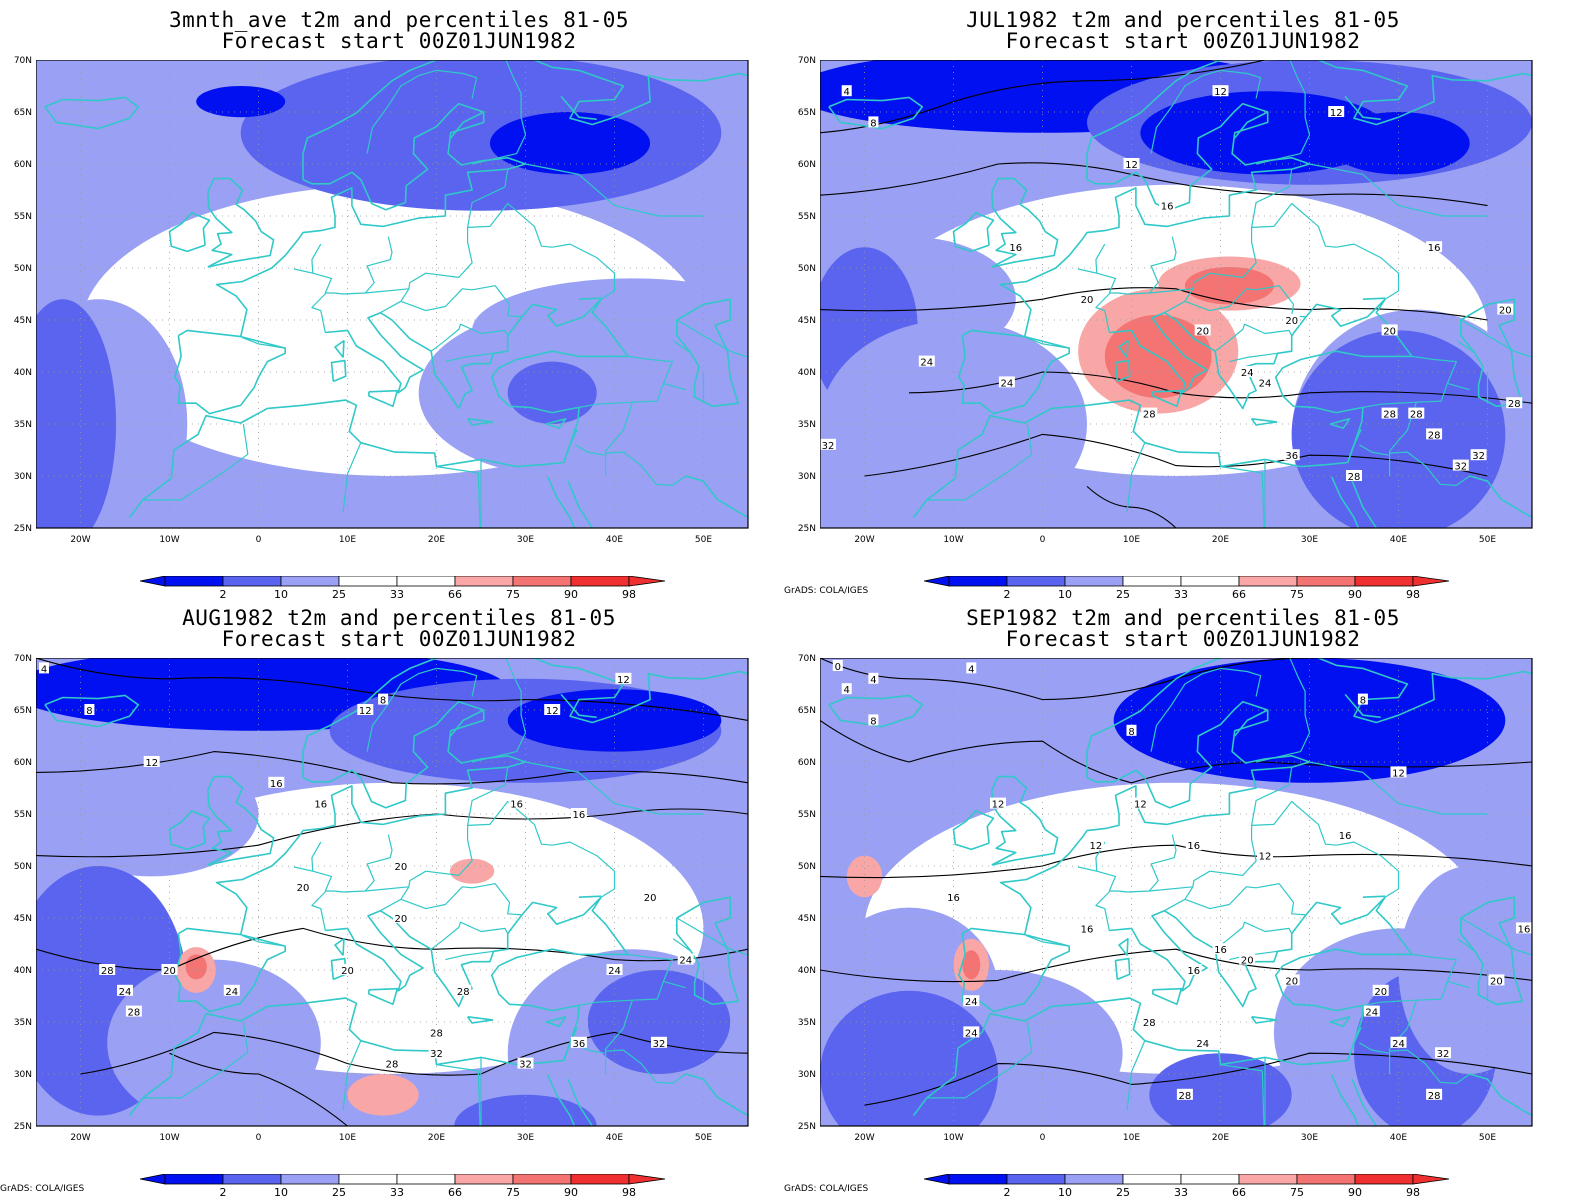 The image size is (1596, 1196). What do you see at coordinates (398, 20) in the screenshot?
I see `panel-title: 3mnth_ave t2m and percentiles 81-05` at bounding box center [398, 20].